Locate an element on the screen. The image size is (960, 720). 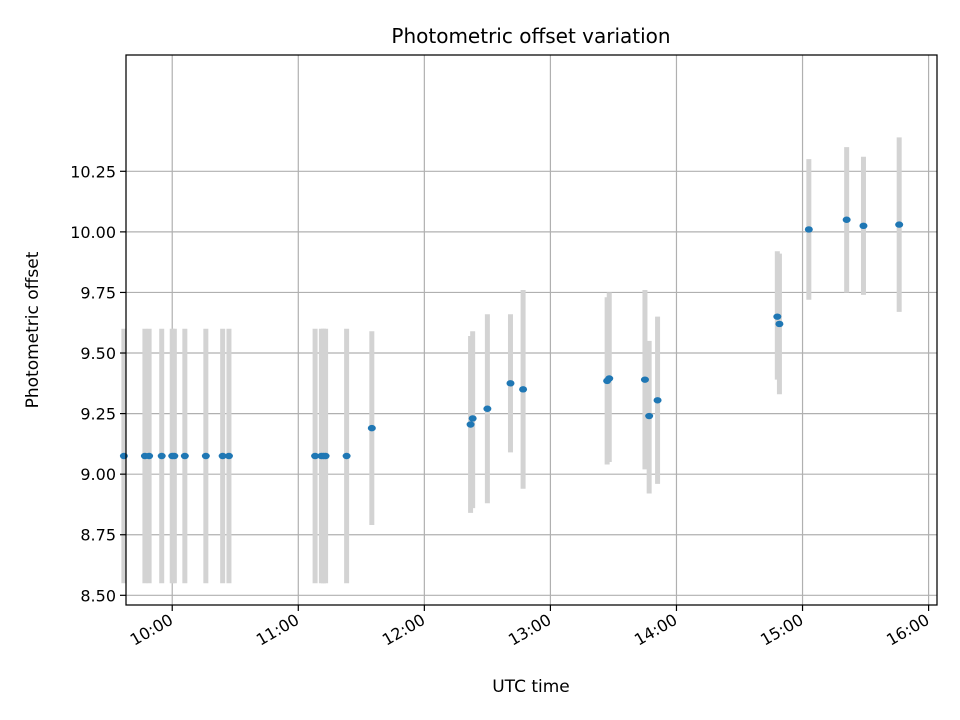
y-axis-ticks: 8.50 8.75 9.00 9.25 9.50 9.75 10.00 10.25 is located at coordinates (98, 383).